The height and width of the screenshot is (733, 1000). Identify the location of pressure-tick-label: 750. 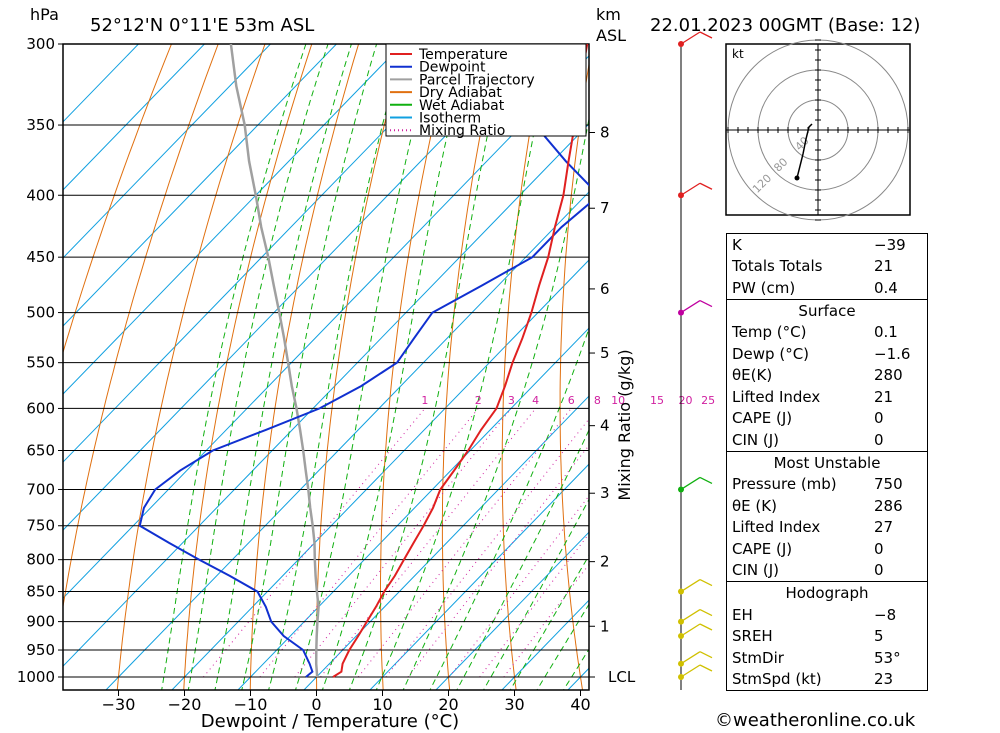
(40, 526).